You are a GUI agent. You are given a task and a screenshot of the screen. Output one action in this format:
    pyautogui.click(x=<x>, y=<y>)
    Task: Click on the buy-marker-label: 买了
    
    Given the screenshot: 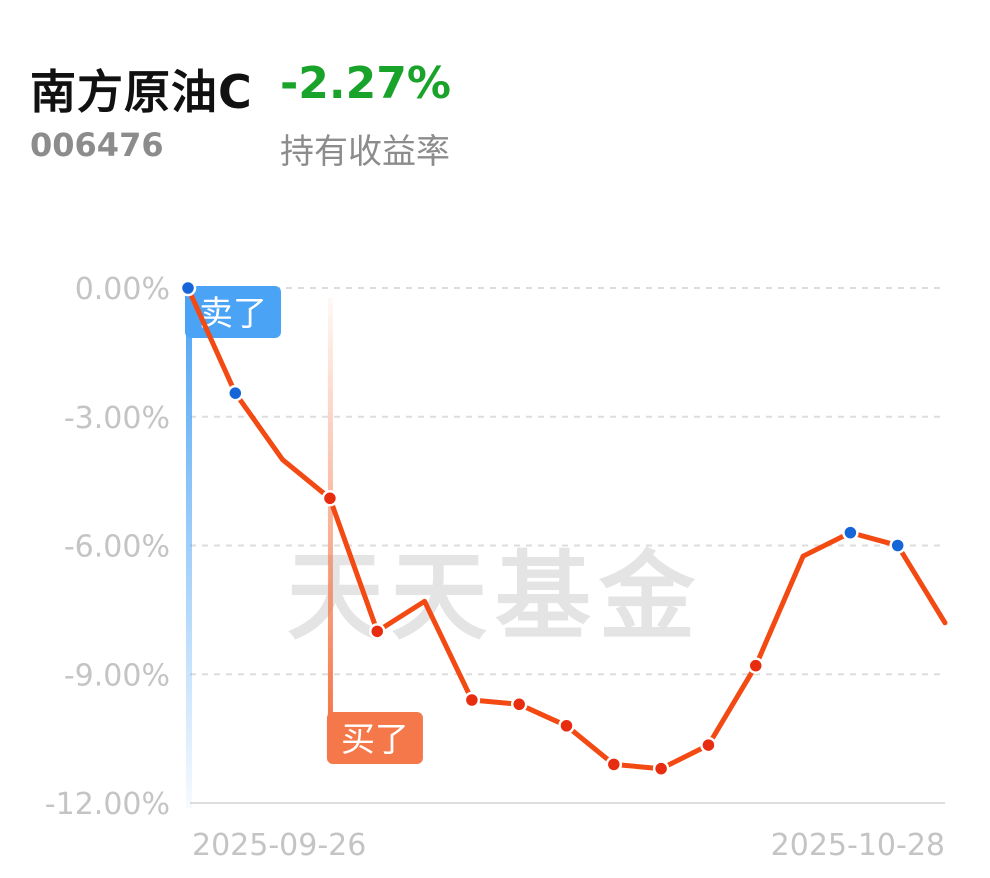 What is the action you would take?
    pyautogui.click(x=375, y=740)
    